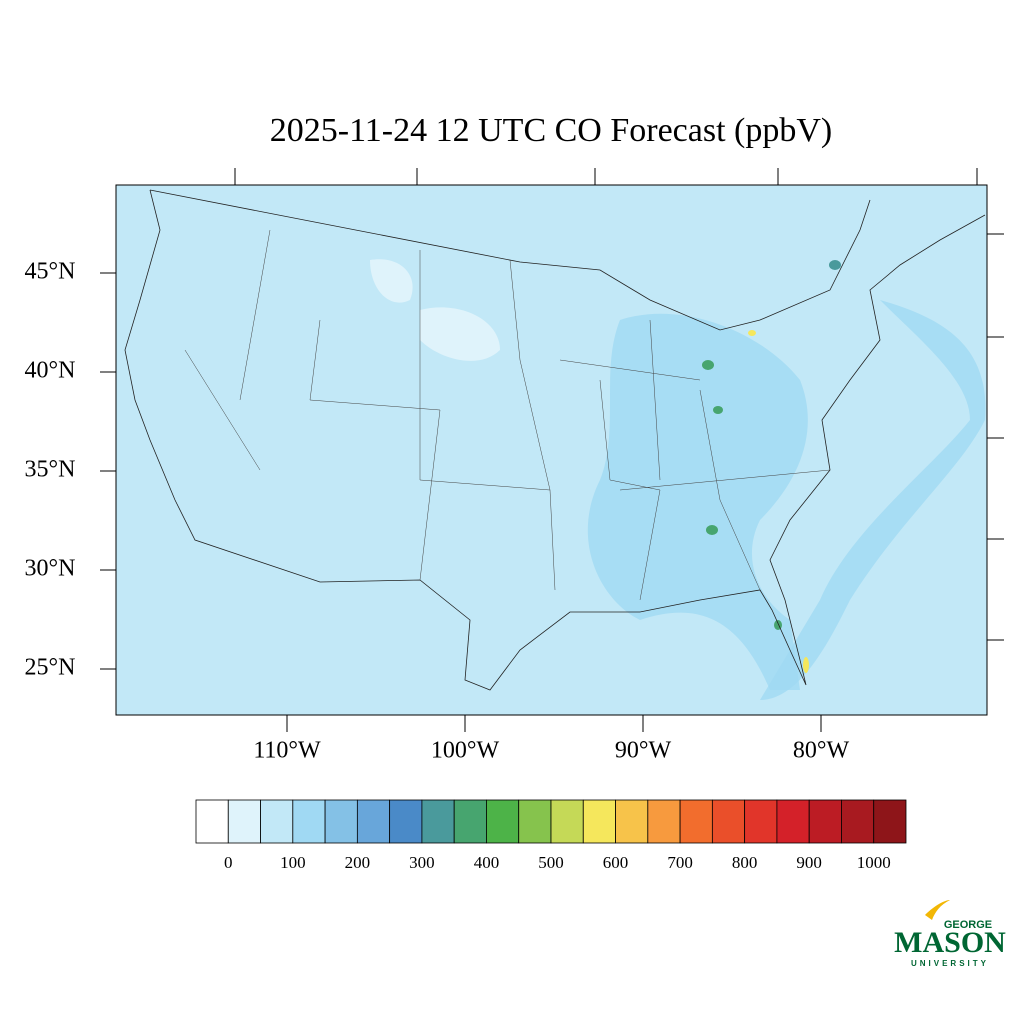  What do you see at coordinates (551, 862) in the screenshot?
I see `colorbar-label: 500` at bounding box center [551, 862].